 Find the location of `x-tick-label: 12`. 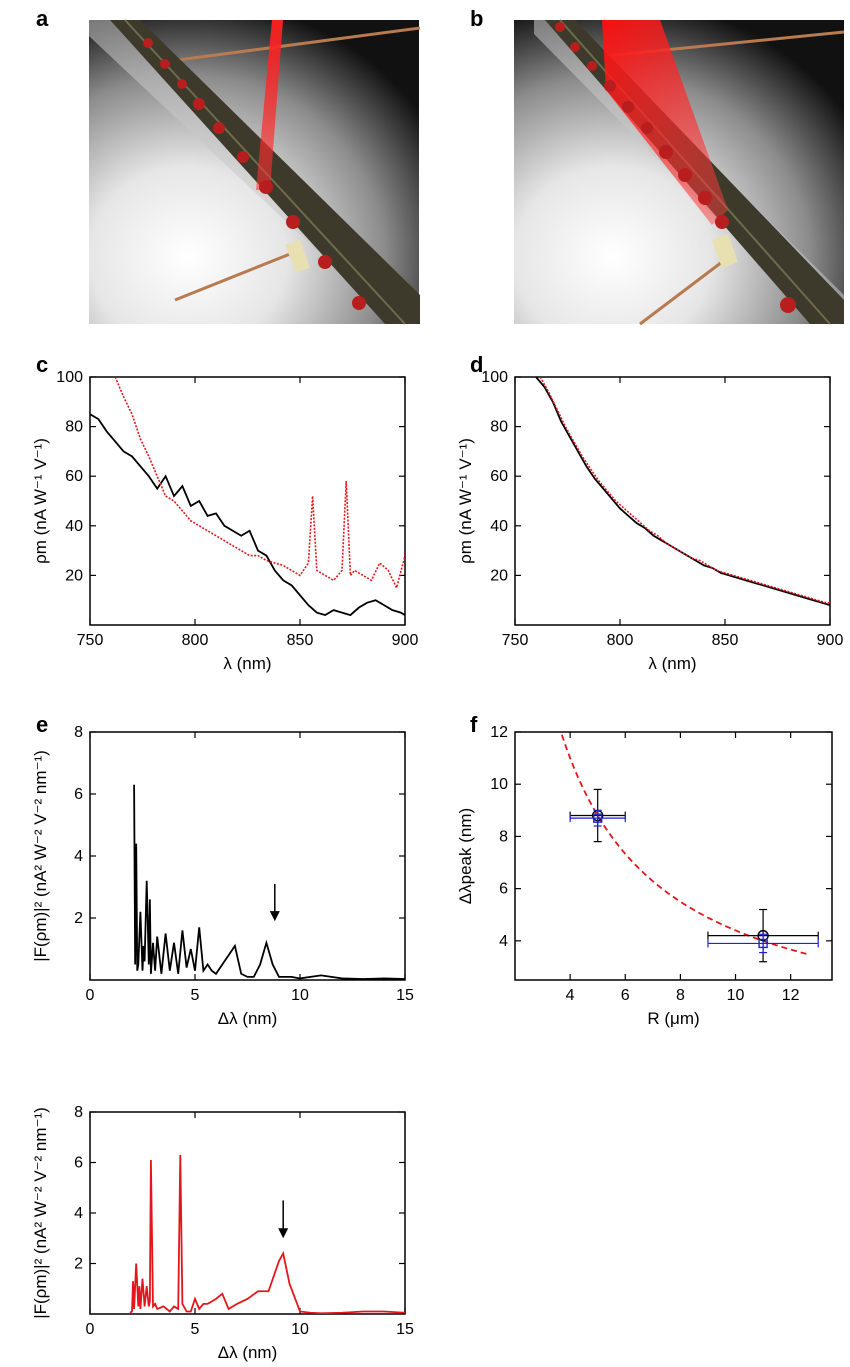

x-tick-label: 12 is located at coordinates (791, 995).